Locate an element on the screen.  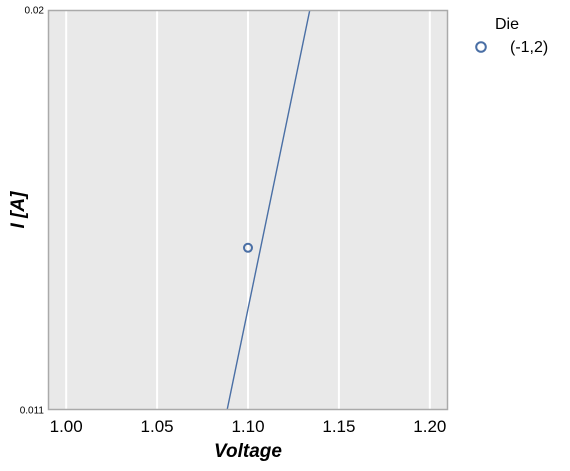
legend: Die (-1,2) is located at coordinates (511, 36).